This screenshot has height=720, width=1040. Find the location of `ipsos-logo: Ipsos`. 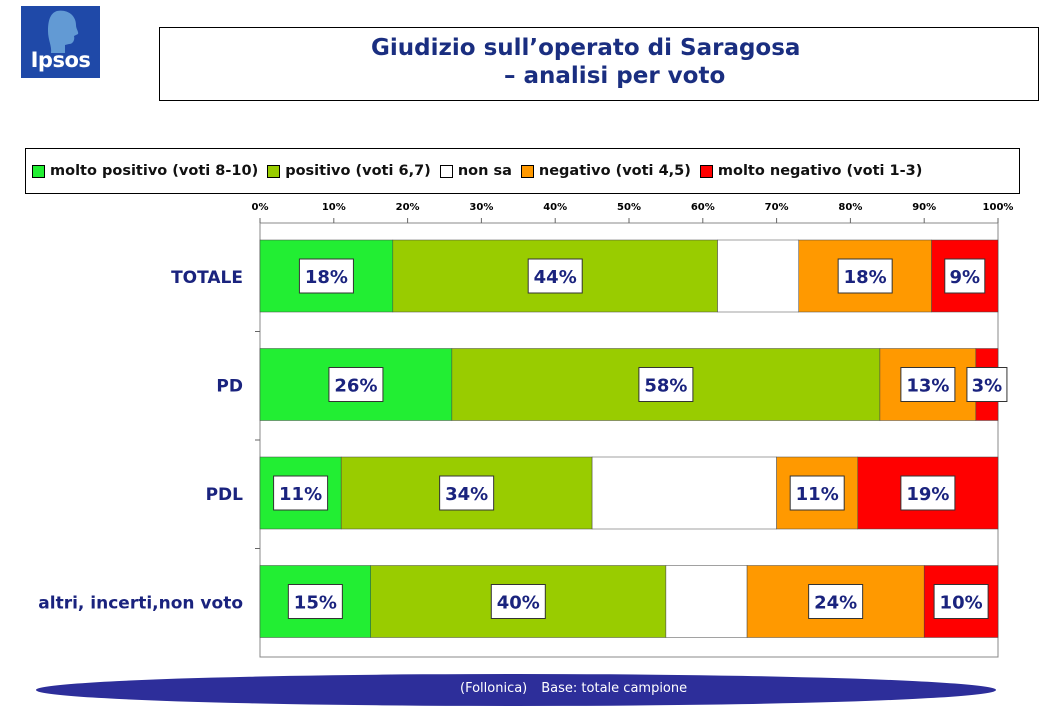

ipsos-logo: Ipsos is located at coordinates (60, 42).